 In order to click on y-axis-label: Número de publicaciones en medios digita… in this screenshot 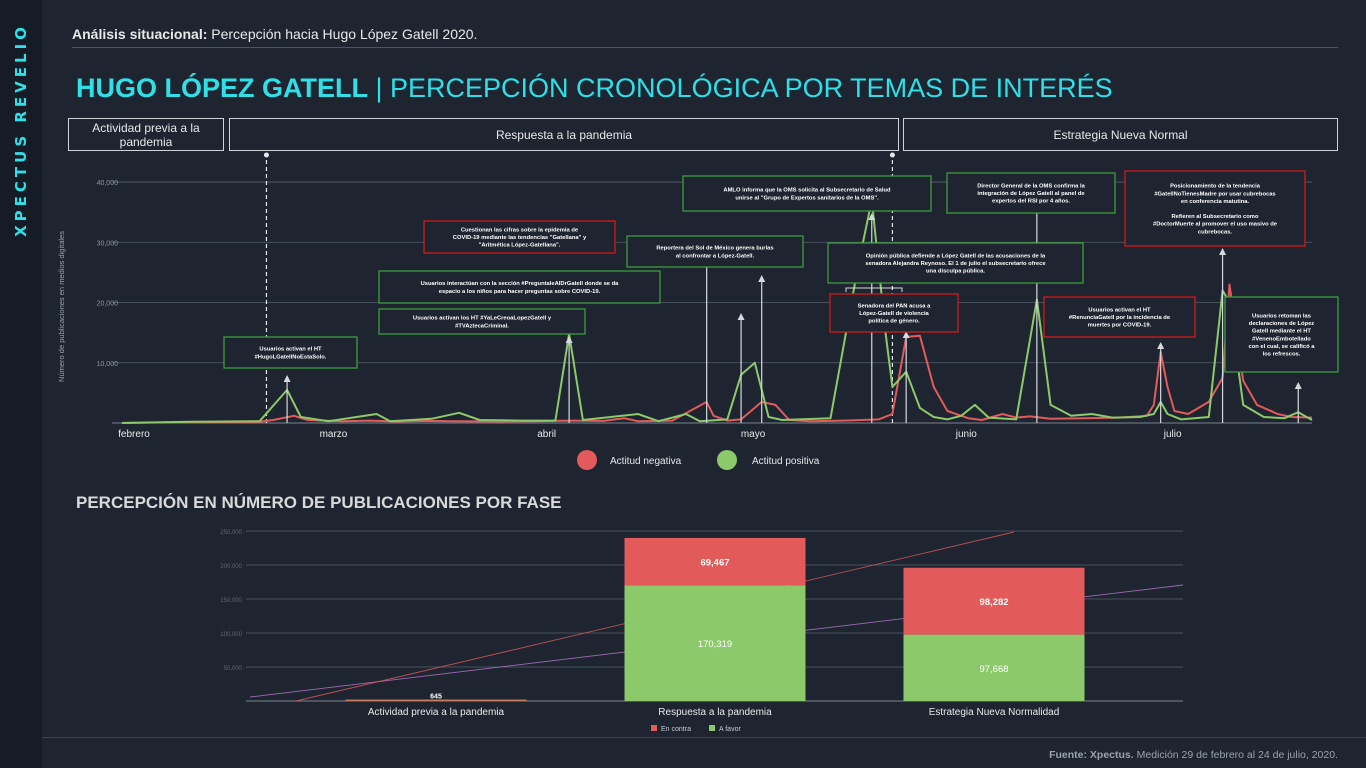, I will do `click(61, 306)`.